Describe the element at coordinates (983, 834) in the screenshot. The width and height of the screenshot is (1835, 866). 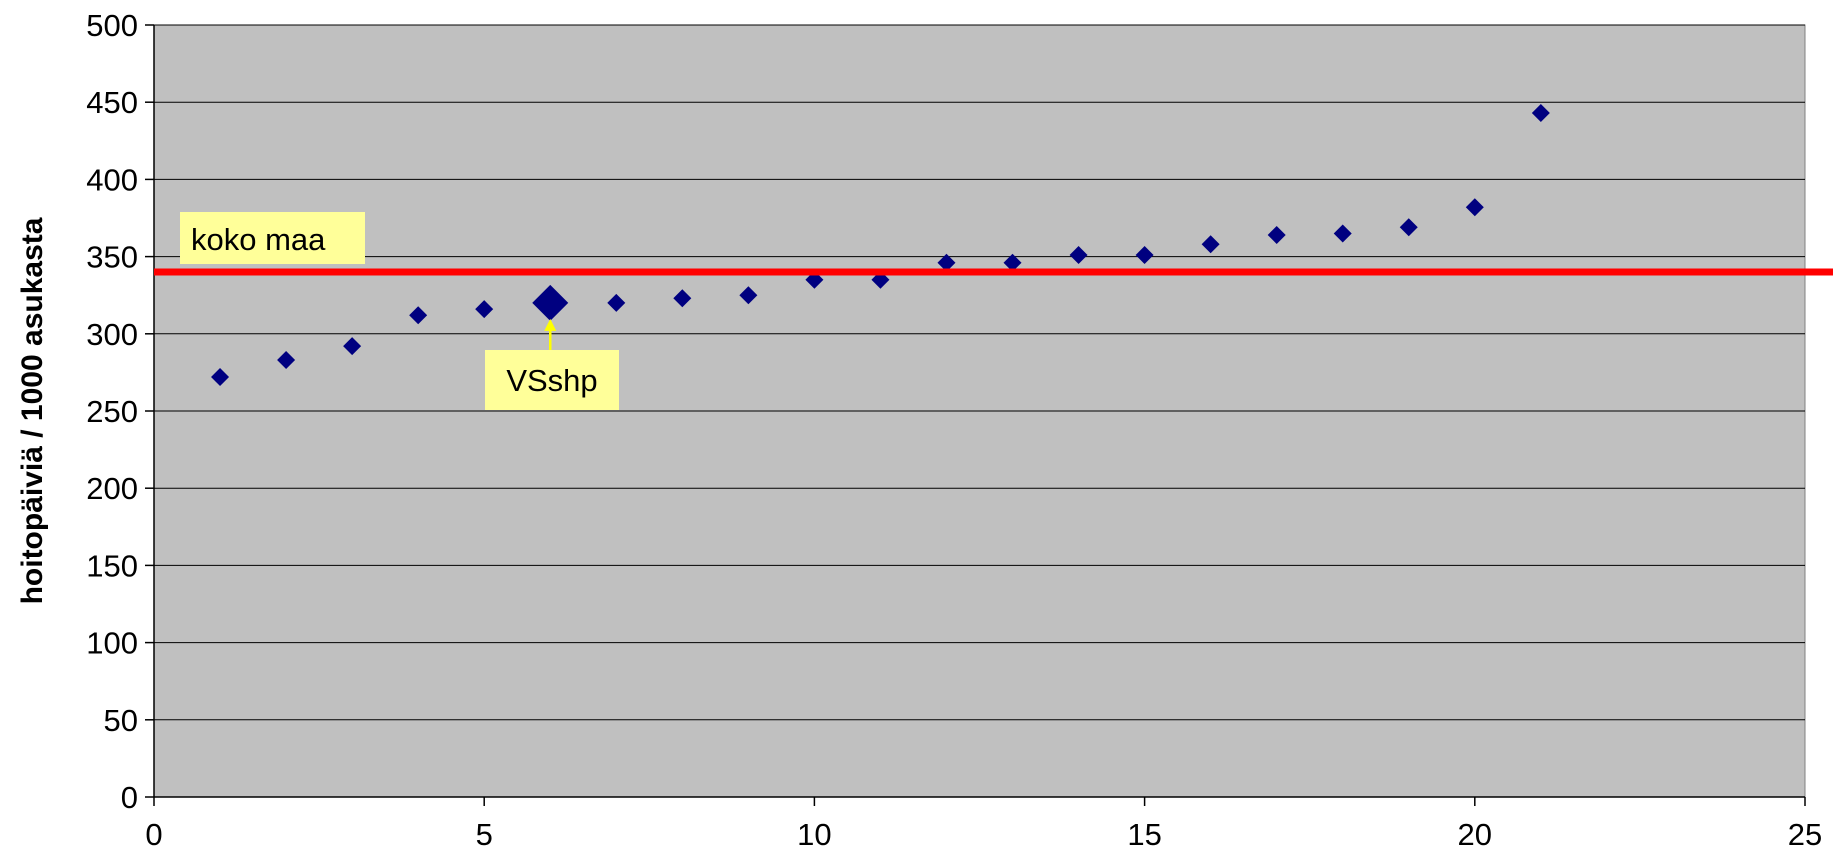
I see `x-tick-labels: 0 5 10 15 20 25` at that location.